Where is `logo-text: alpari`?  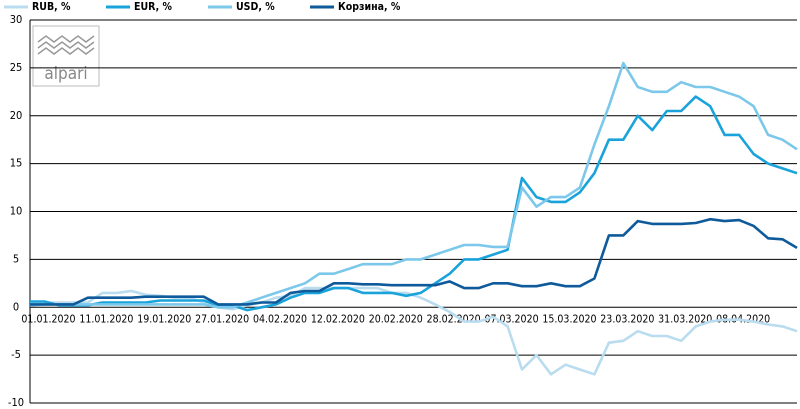 logo-text: alpari is located at coordinates (65, 74).